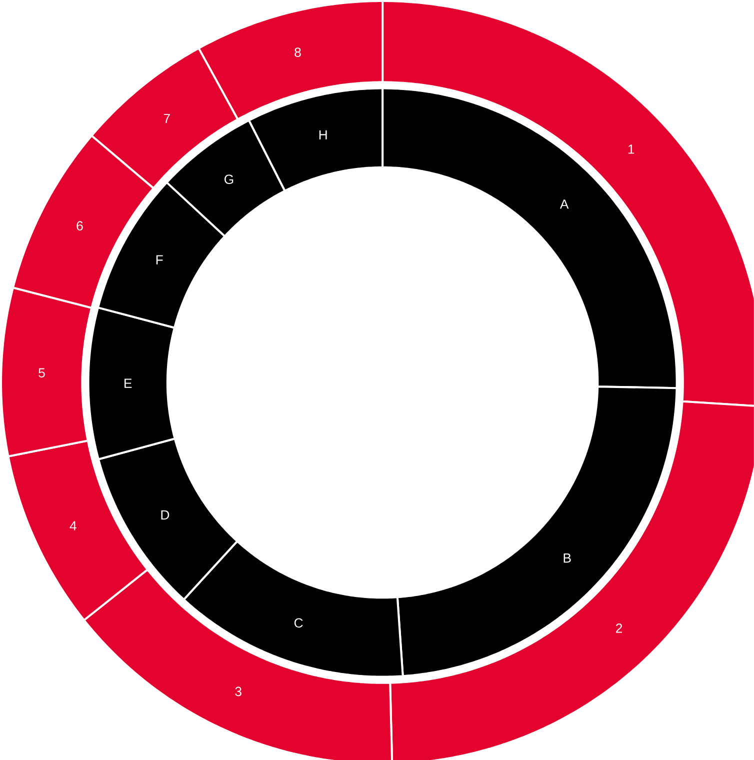 The image size is (754, 760). What do you see at coordinates (41, 373) in the screenshot?
I see `slice-label: 5` at bounding box center [41, 373].